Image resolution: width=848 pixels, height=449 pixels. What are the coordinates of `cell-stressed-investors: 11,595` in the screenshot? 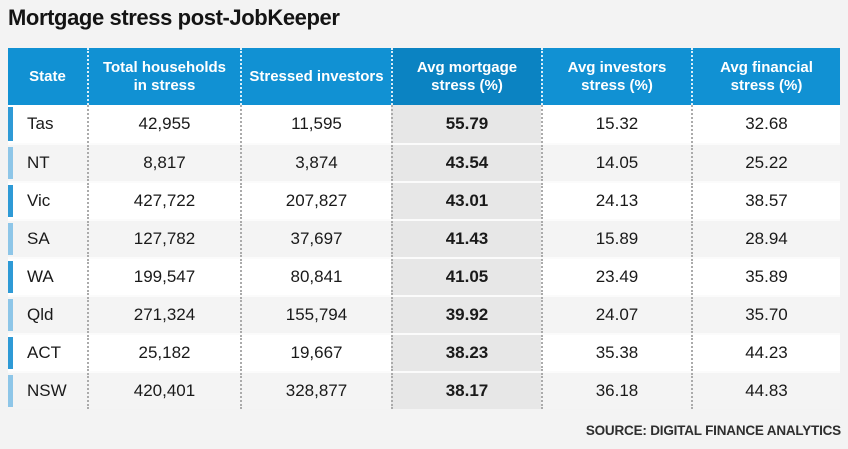 It's located at (315, 124).